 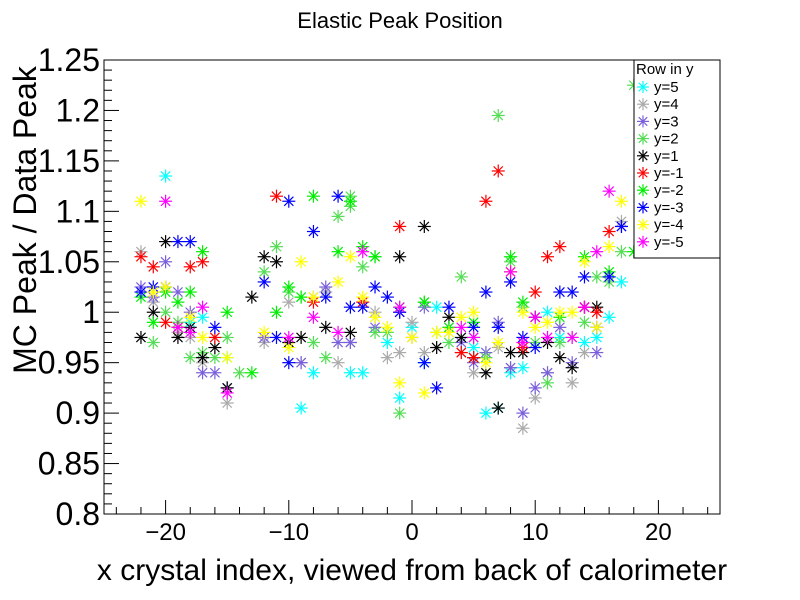 I want to click on legend-label: y=1, so click(x=666, y=156).